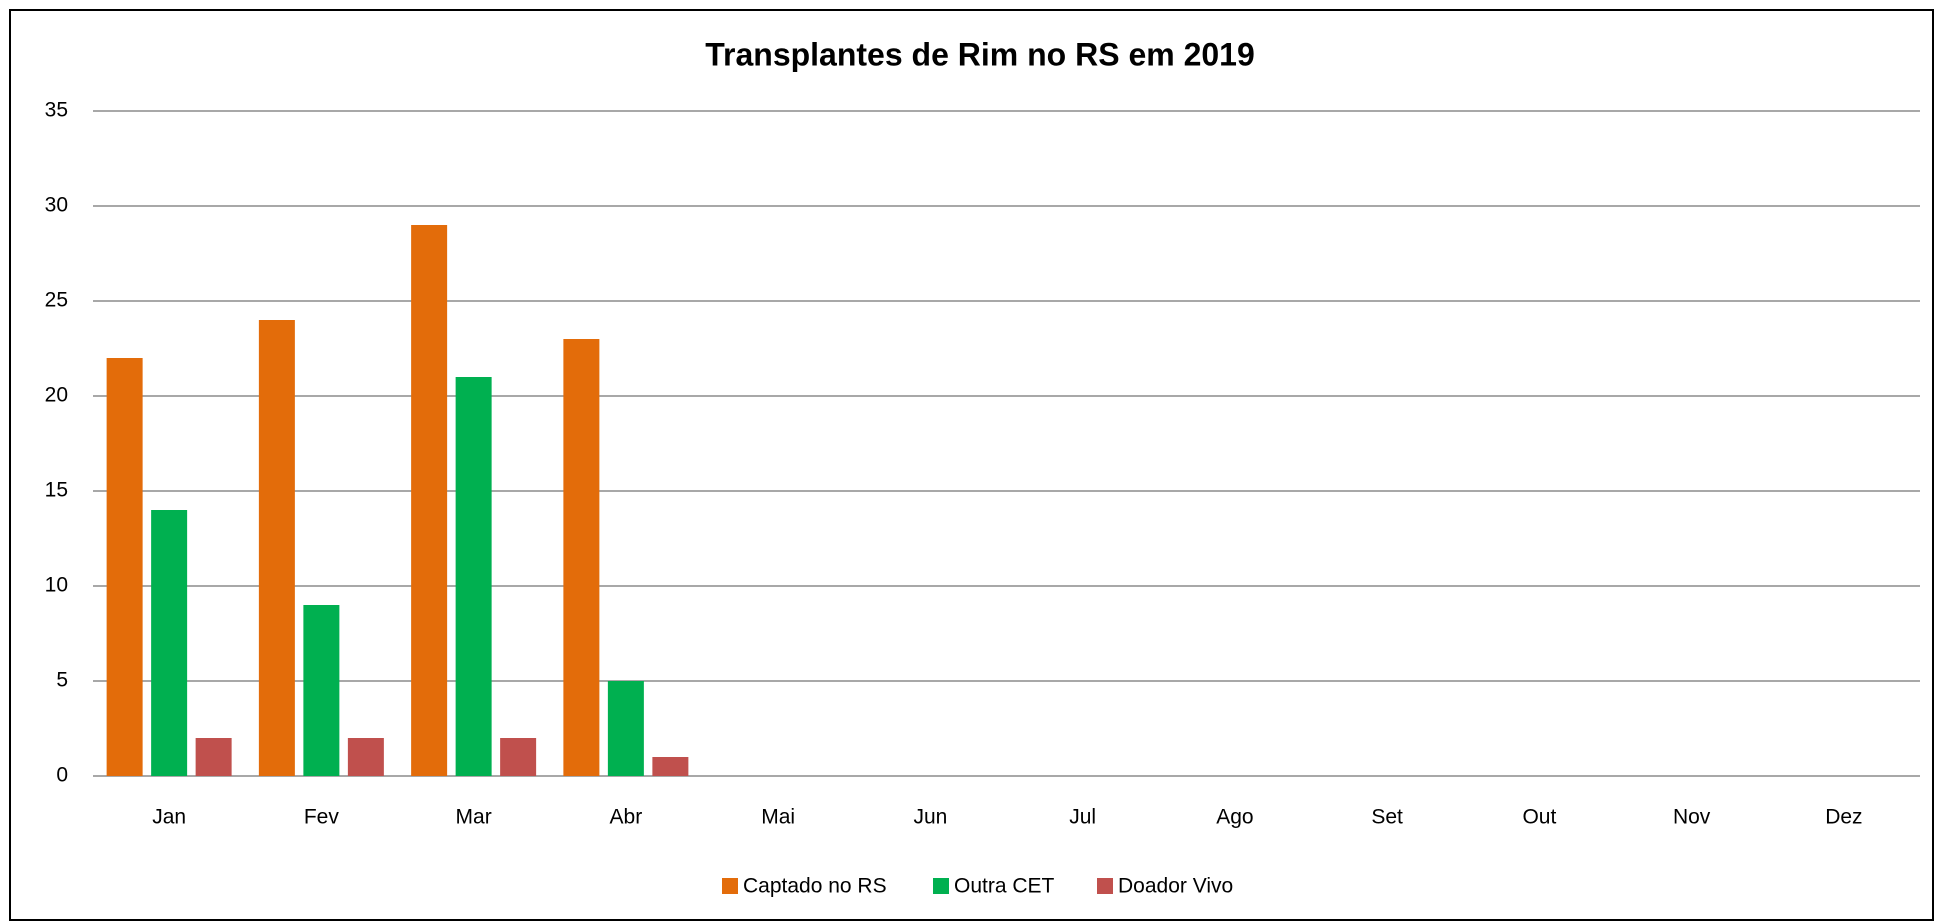  Describe the element at coordinates (626, 817) in the screenshot. I see `x-tick-label: Abr` at that location.